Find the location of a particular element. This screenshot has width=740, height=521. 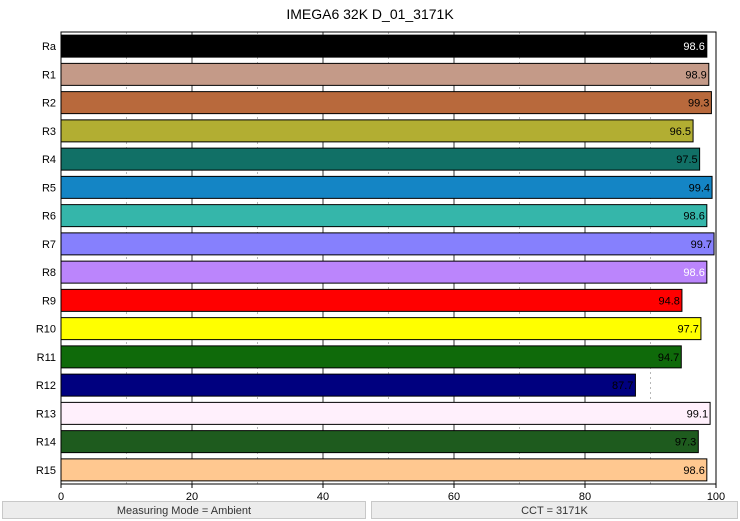

bar-r14 is located at coordinates (379, 442).